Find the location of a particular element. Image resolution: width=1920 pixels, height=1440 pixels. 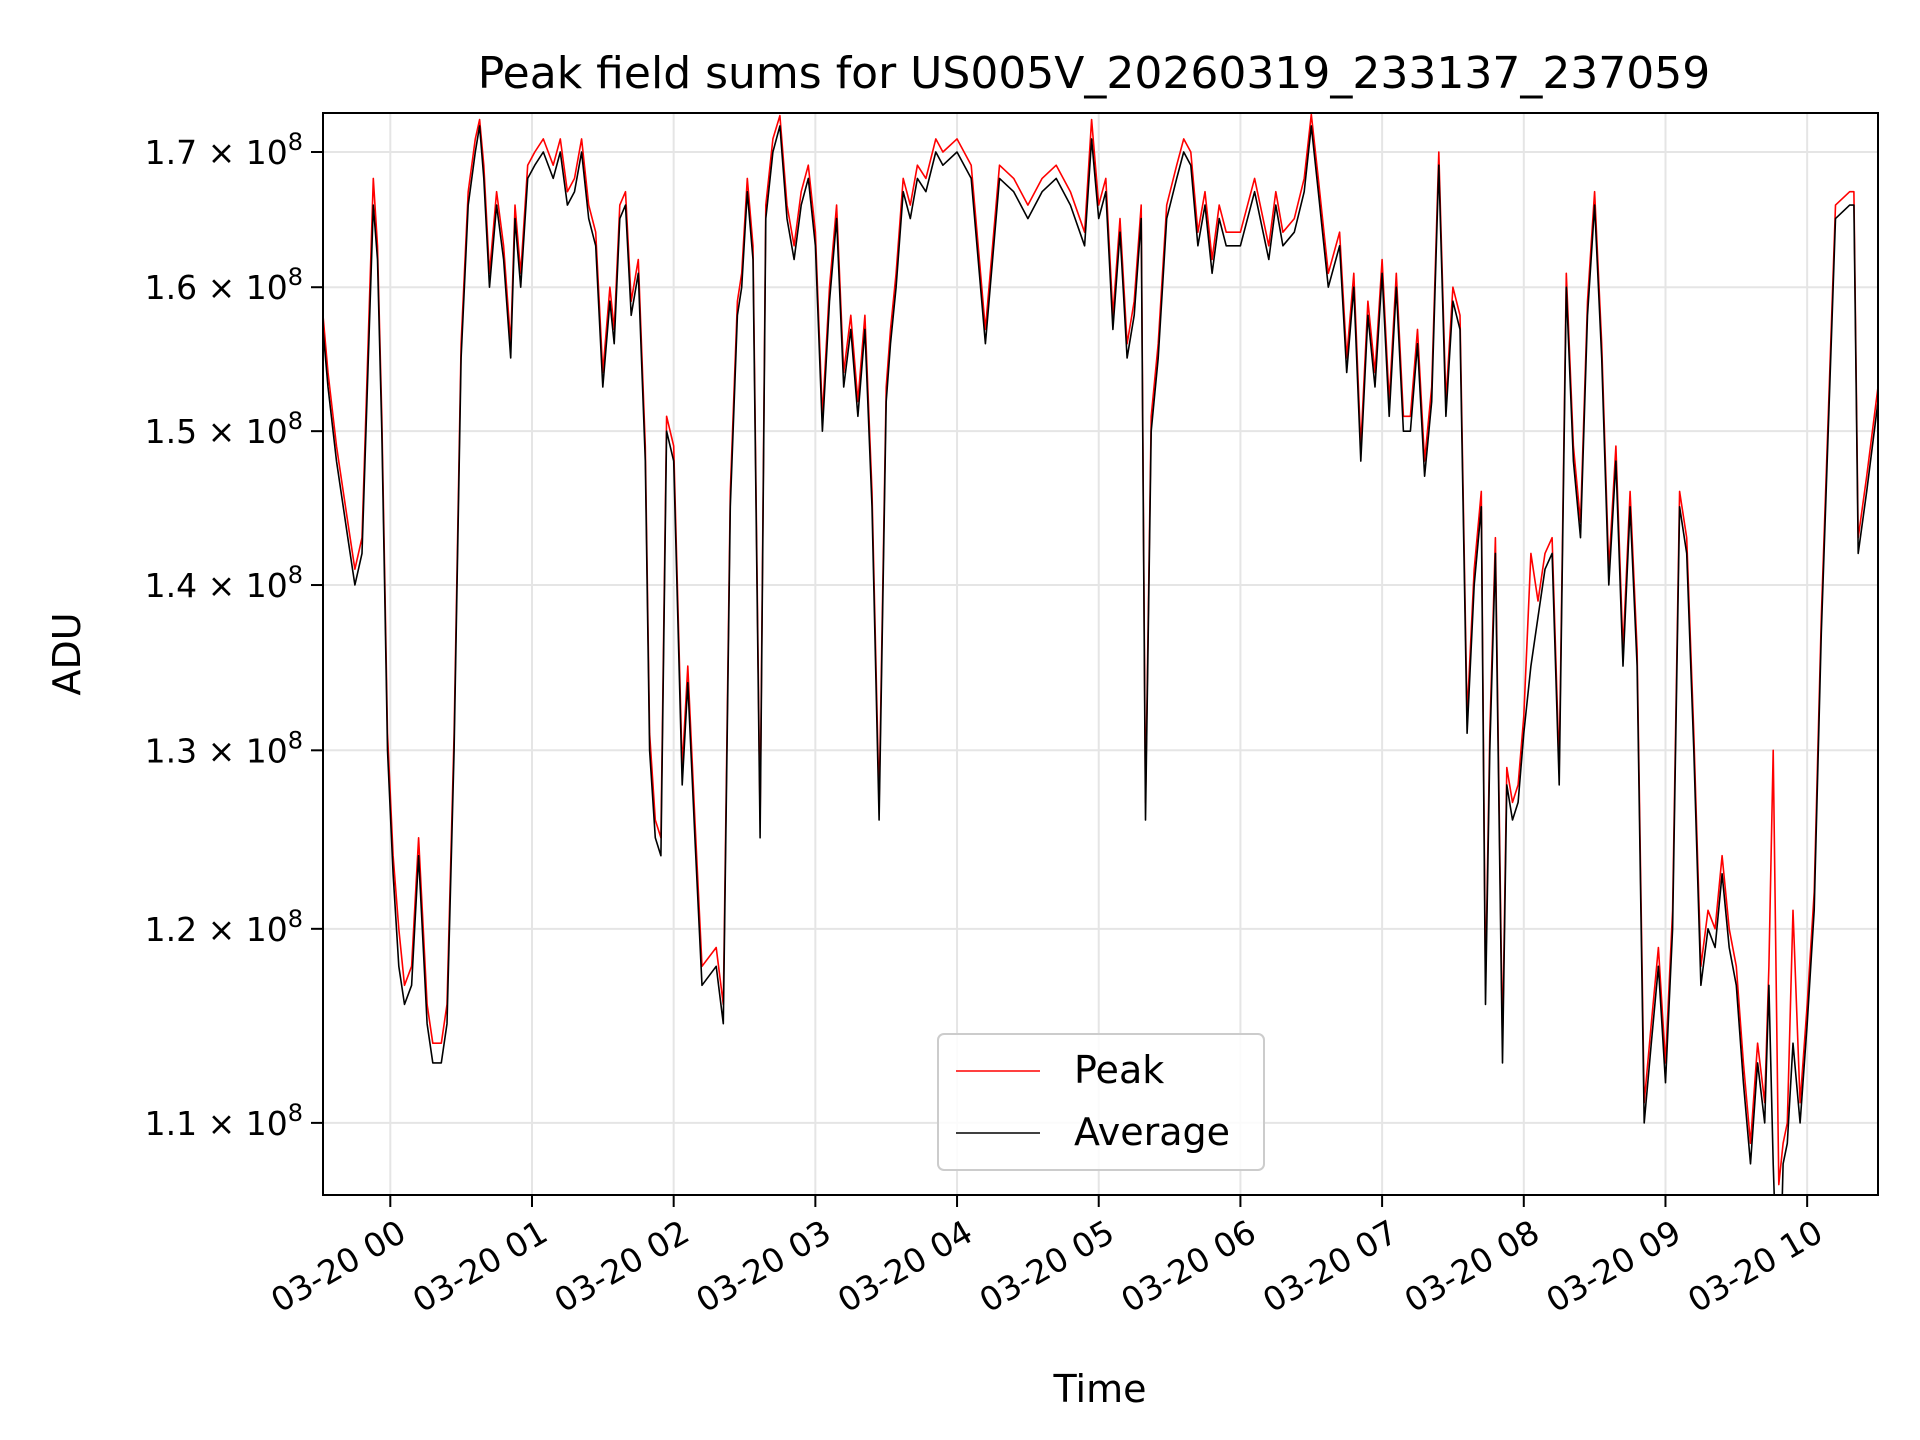

x-tick-label: 03-20 10 is located at coordinates (1755, 1266).